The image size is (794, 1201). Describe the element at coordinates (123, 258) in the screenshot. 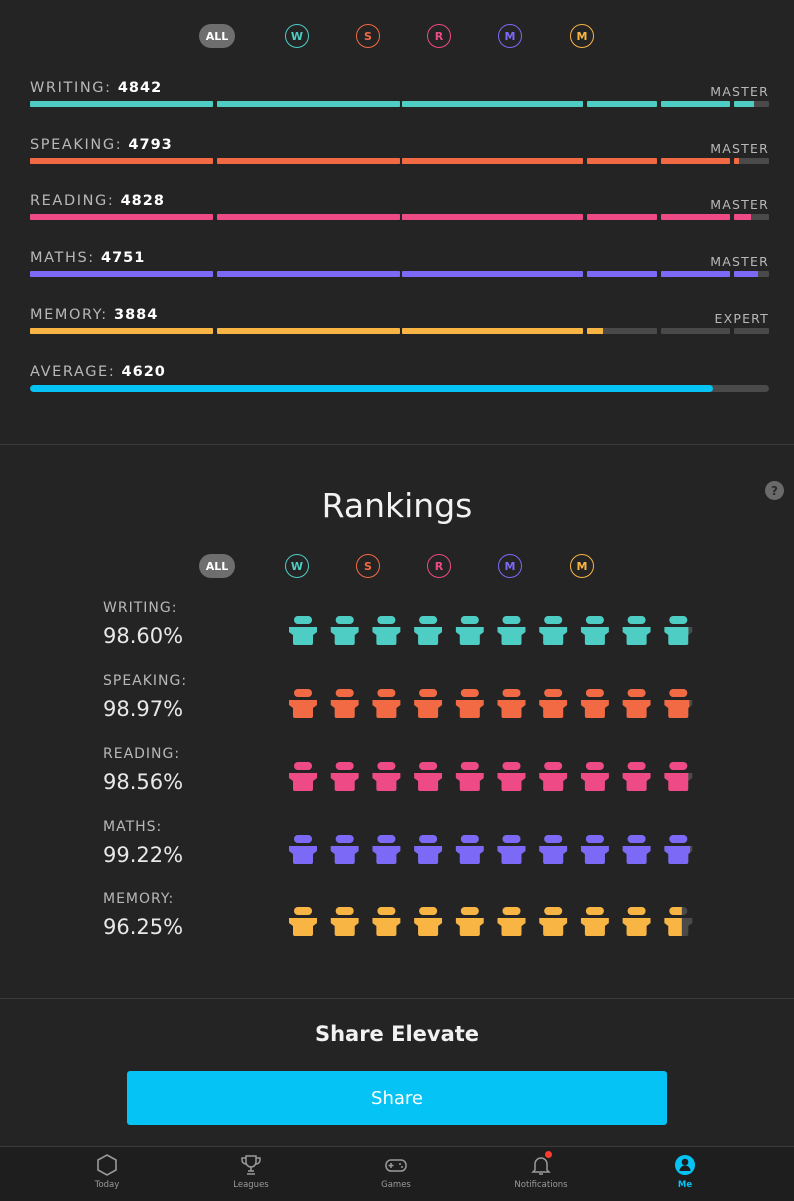

I see `score-value: 4751` at that location.